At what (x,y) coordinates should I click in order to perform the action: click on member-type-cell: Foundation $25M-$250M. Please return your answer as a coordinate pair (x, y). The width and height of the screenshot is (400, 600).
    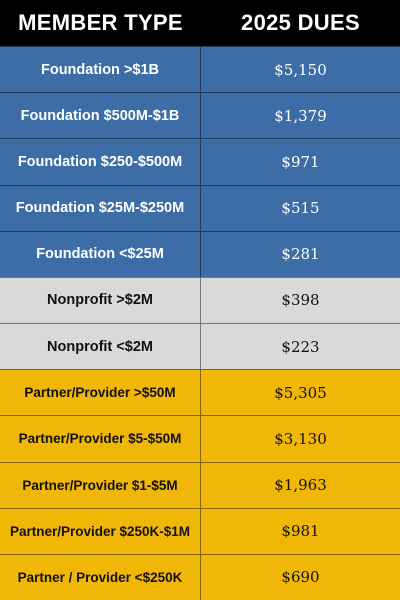
    Looking at the image, I should click on (100, 208).